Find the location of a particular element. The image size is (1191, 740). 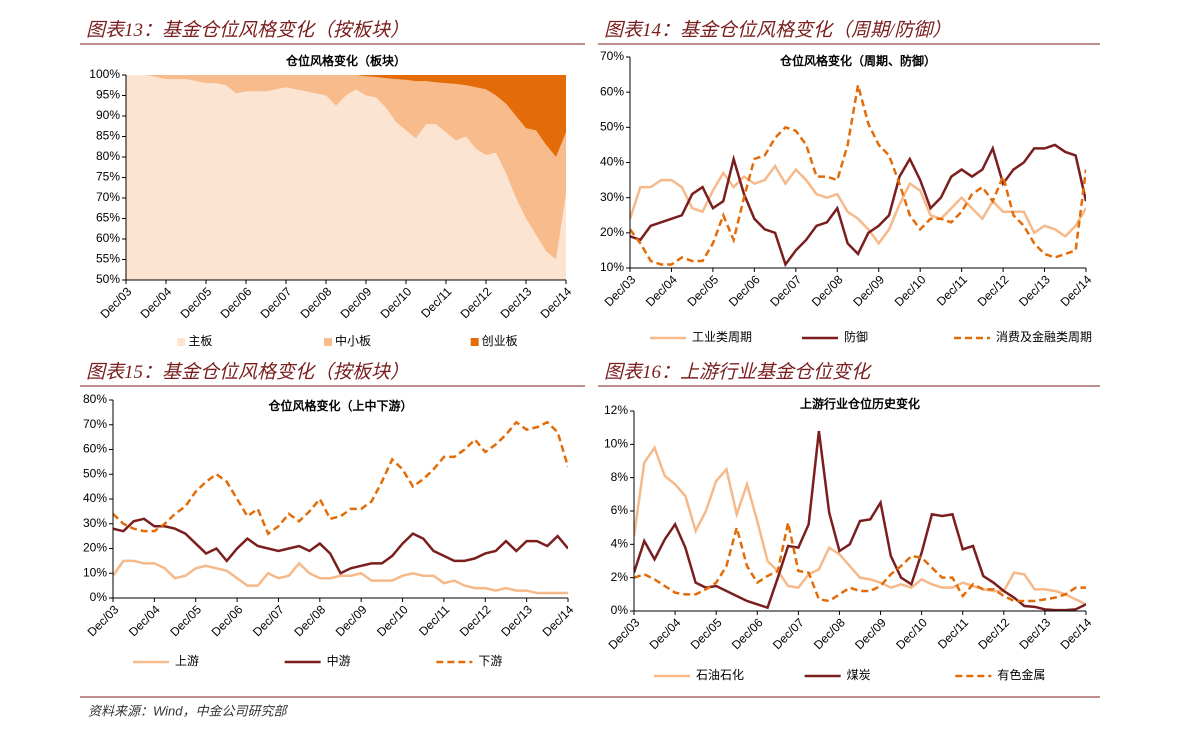

y-tick-label: 100% is located at coordinates (104, 74).